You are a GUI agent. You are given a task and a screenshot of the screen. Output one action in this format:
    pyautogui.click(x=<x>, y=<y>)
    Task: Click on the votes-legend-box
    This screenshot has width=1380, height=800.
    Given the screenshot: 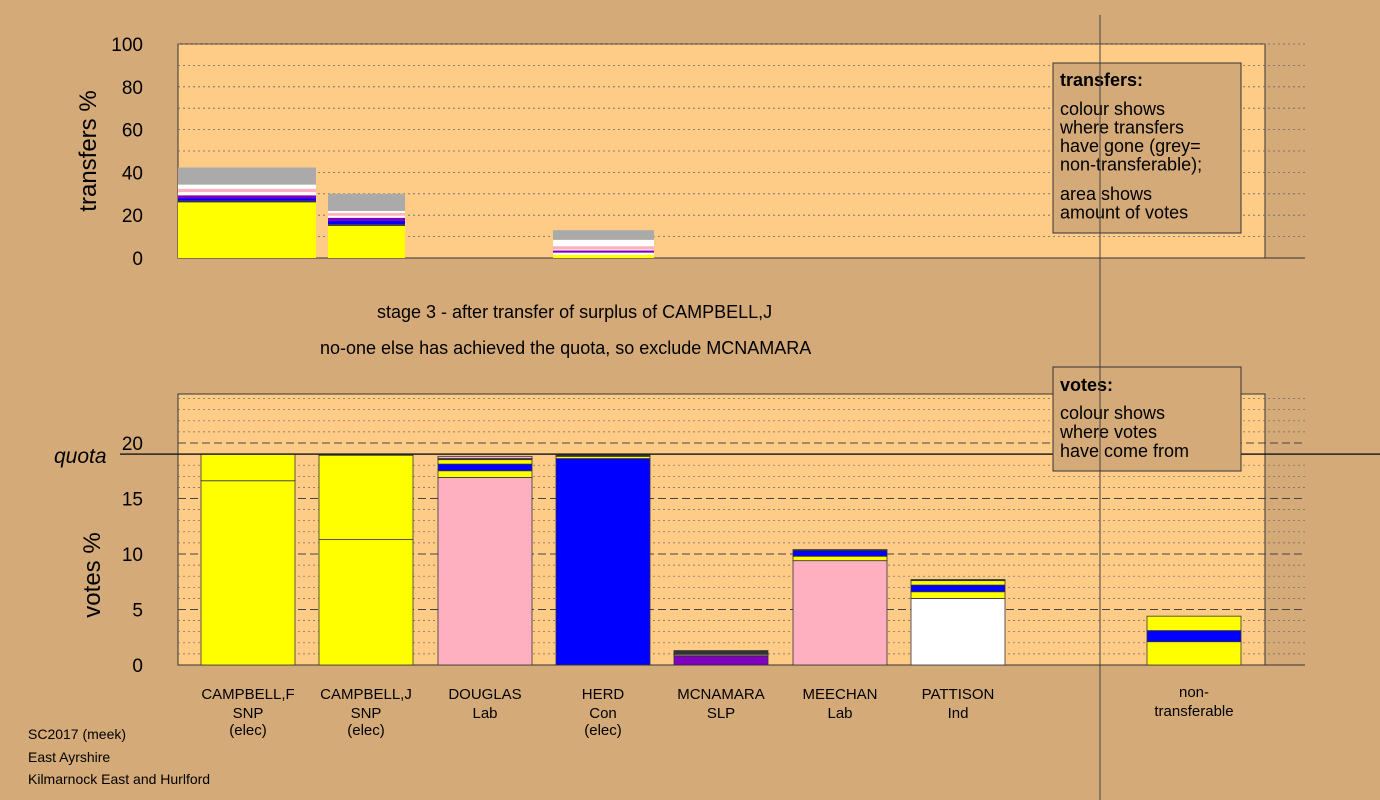 What is the action you would take?
    pyautogui.click(x=1147, y=419)
    